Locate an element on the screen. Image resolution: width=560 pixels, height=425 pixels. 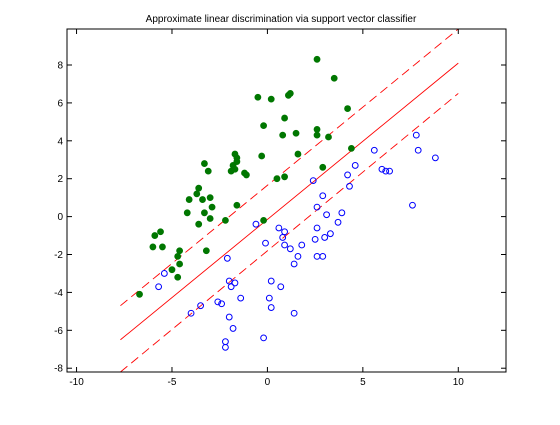
y-tick-label: -8 is located at coordinates (58, 369).